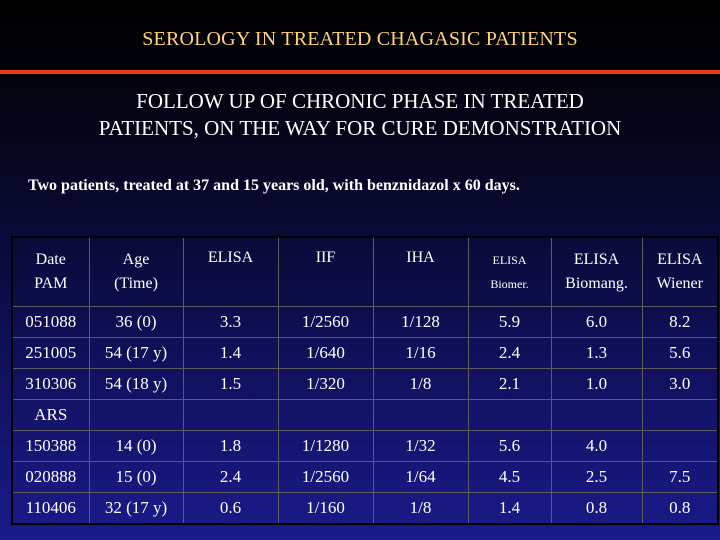 This screenshot has height=540, width=720. What do you see at coordinates (596, 353) in the screenshot?
I see `cell-elisa-biomang: 1.3` at bounding box center [596, 353].